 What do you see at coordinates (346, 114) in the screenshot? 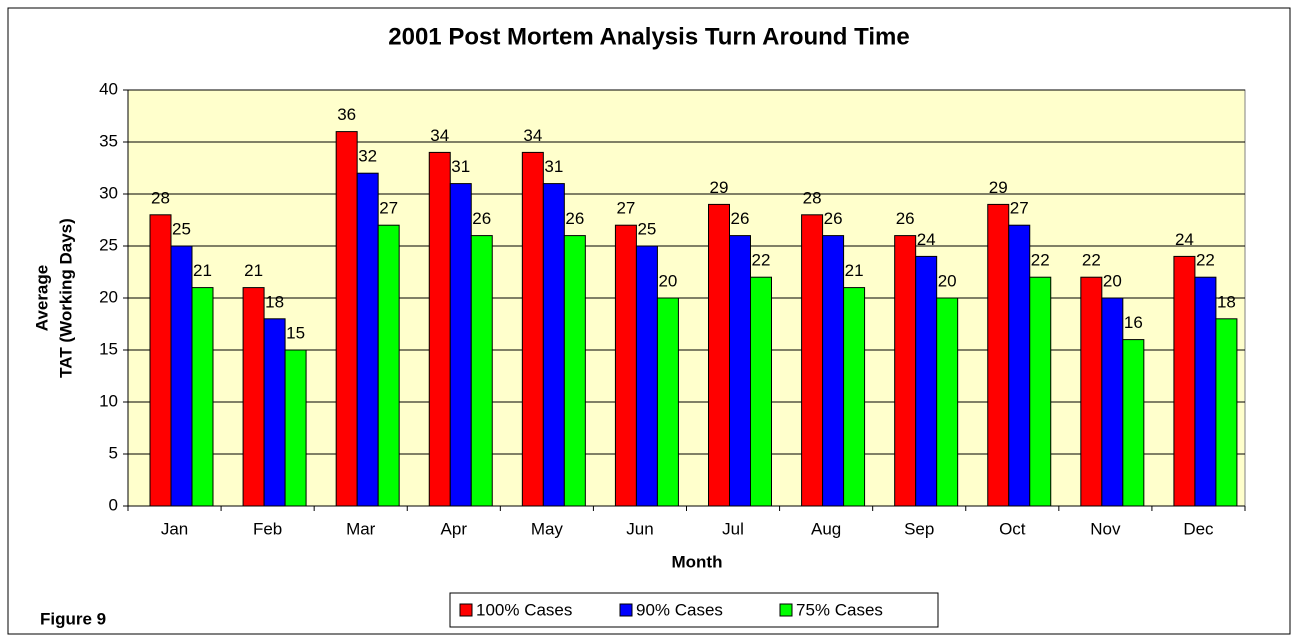
I see `data-label: 36` at bounding box center [346, 114].